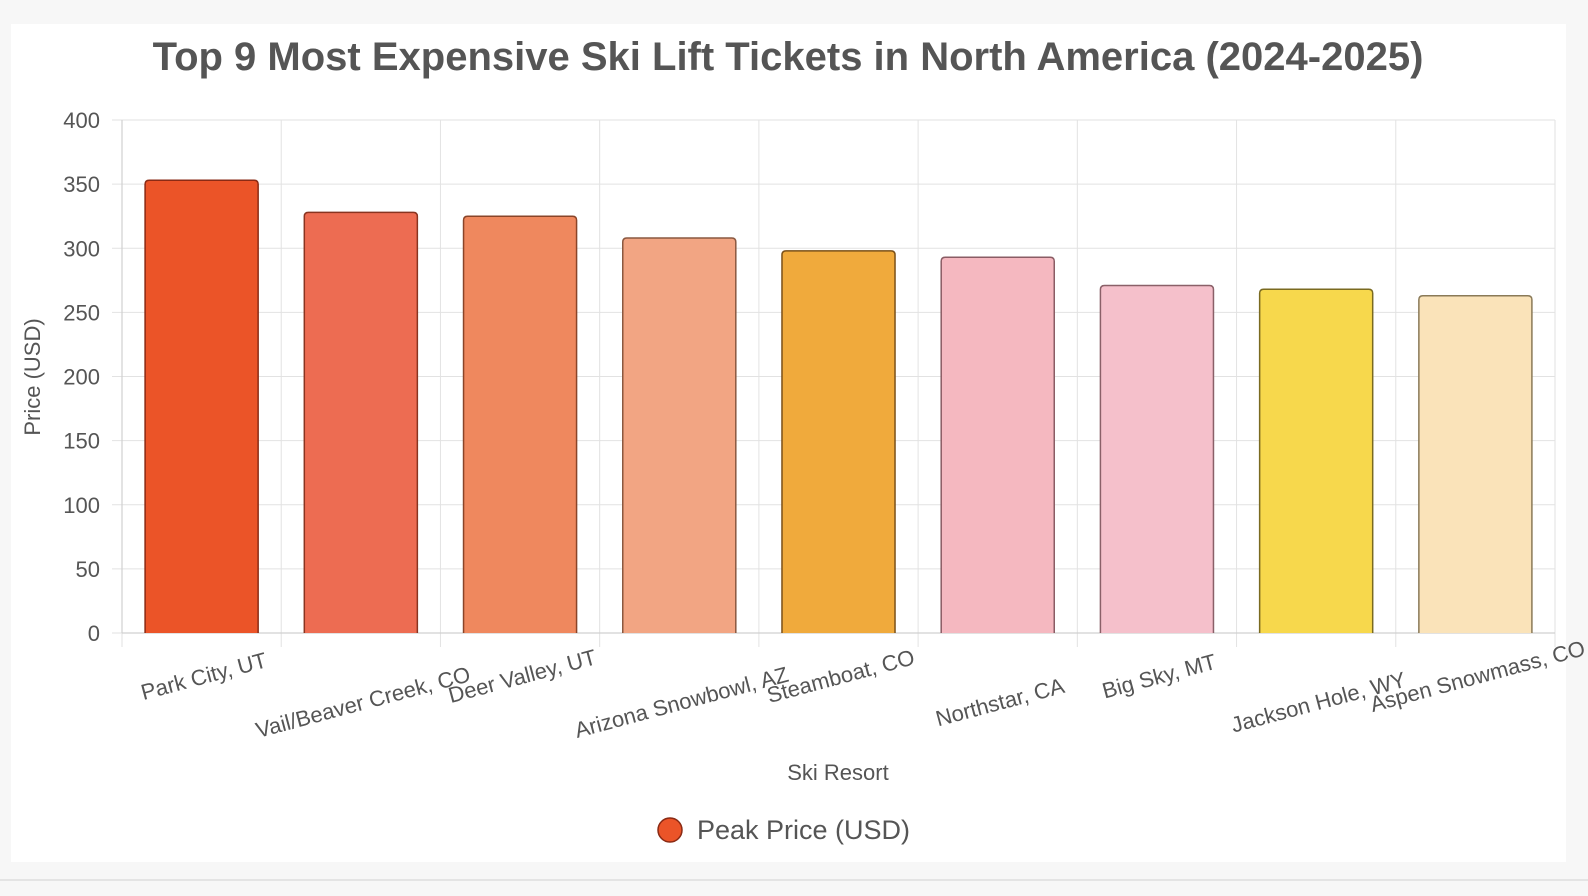 The width and height of the screenshot is (1588, 896). I want to click on x-axis-title: Ski Resort, so click(837, 772).